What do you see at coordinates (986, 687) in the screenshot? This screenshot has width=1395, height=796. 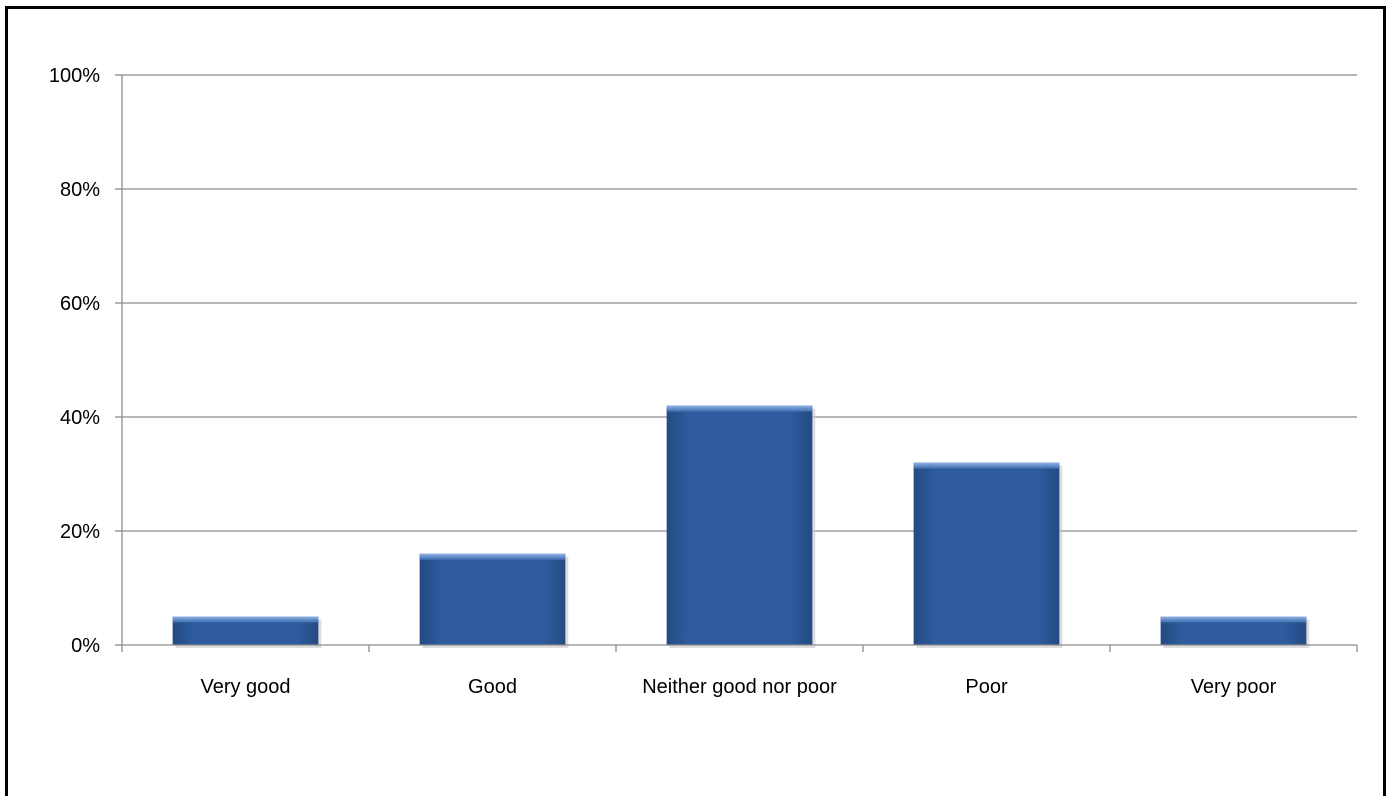 I see `x-category-label: Poor` at bounding box center [986, 687].